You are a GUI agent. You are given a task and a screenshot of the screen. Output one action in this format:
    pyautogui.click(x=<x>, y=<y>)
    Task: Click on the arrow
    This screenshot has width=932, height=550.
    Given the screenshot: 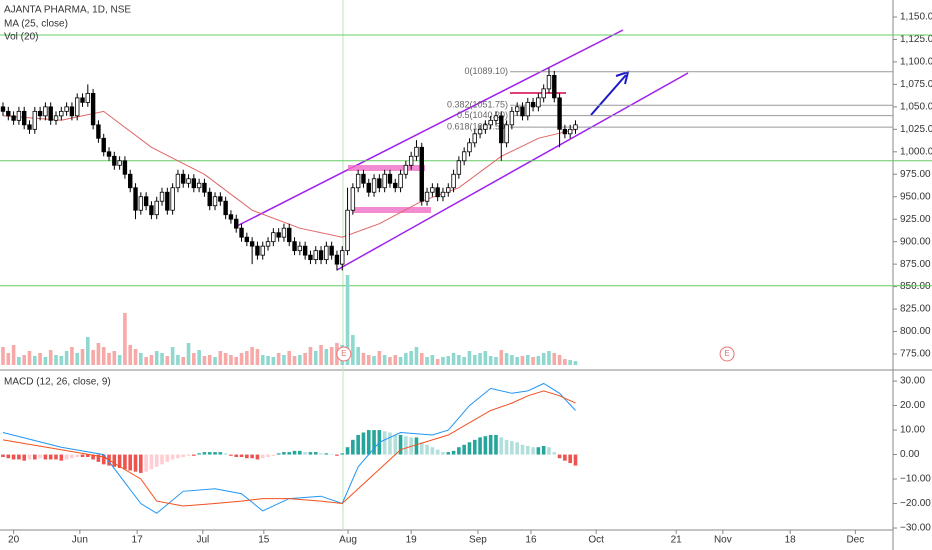 What is the action you would take?
    pyautogui.click(x=608, y=95)
    